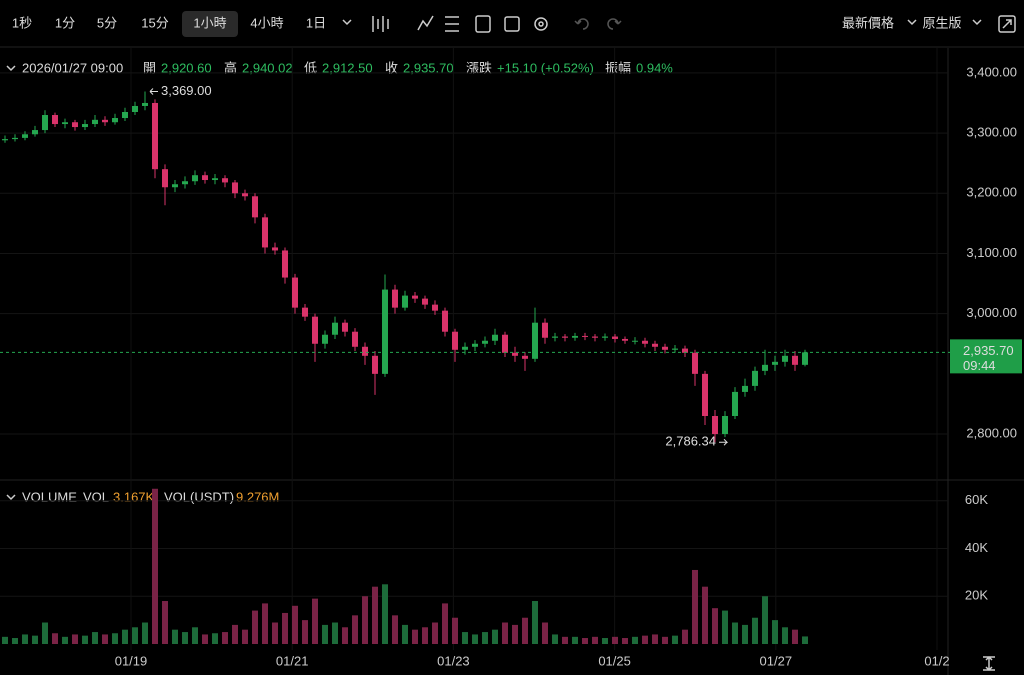 The height and width of the screenshot is (675, 1024). I want to click on volume-value: 9.276M, so click(257, 496).